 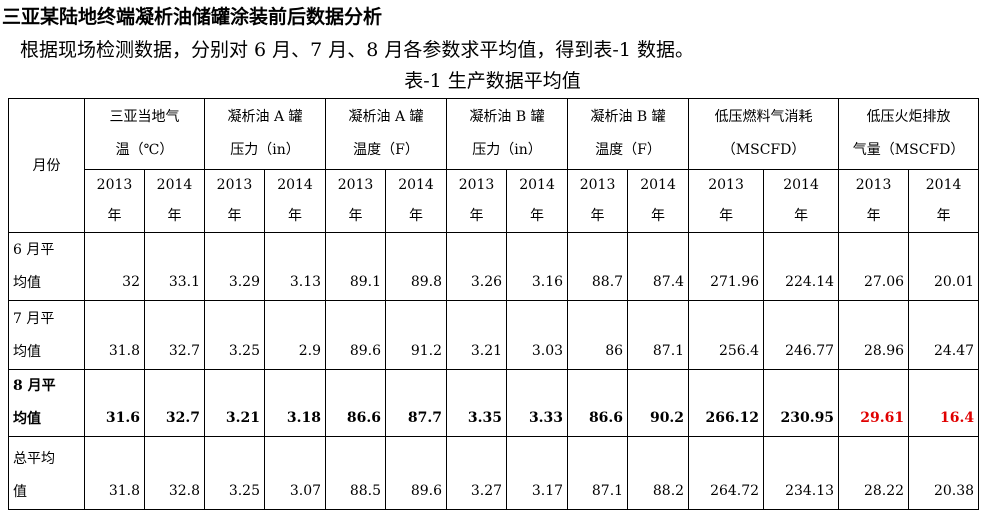 What do you see at coordinates (874, 403) in the screenshot?
I see `table-cell: 29.61` at bounding box center [874, 403].